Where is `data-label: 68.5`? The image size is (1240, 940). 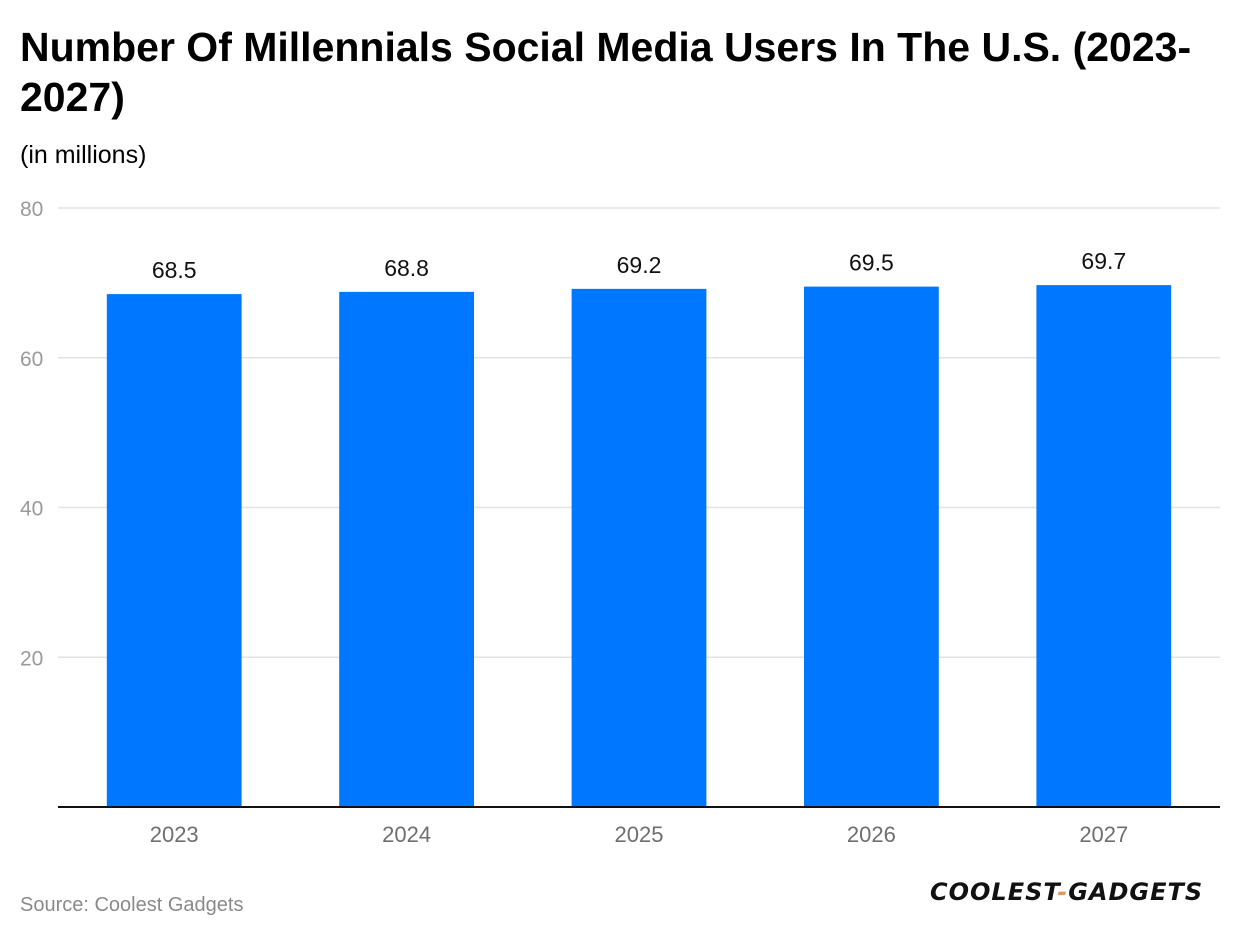 data-label: 68.5 is located at coordinates (174, 270).